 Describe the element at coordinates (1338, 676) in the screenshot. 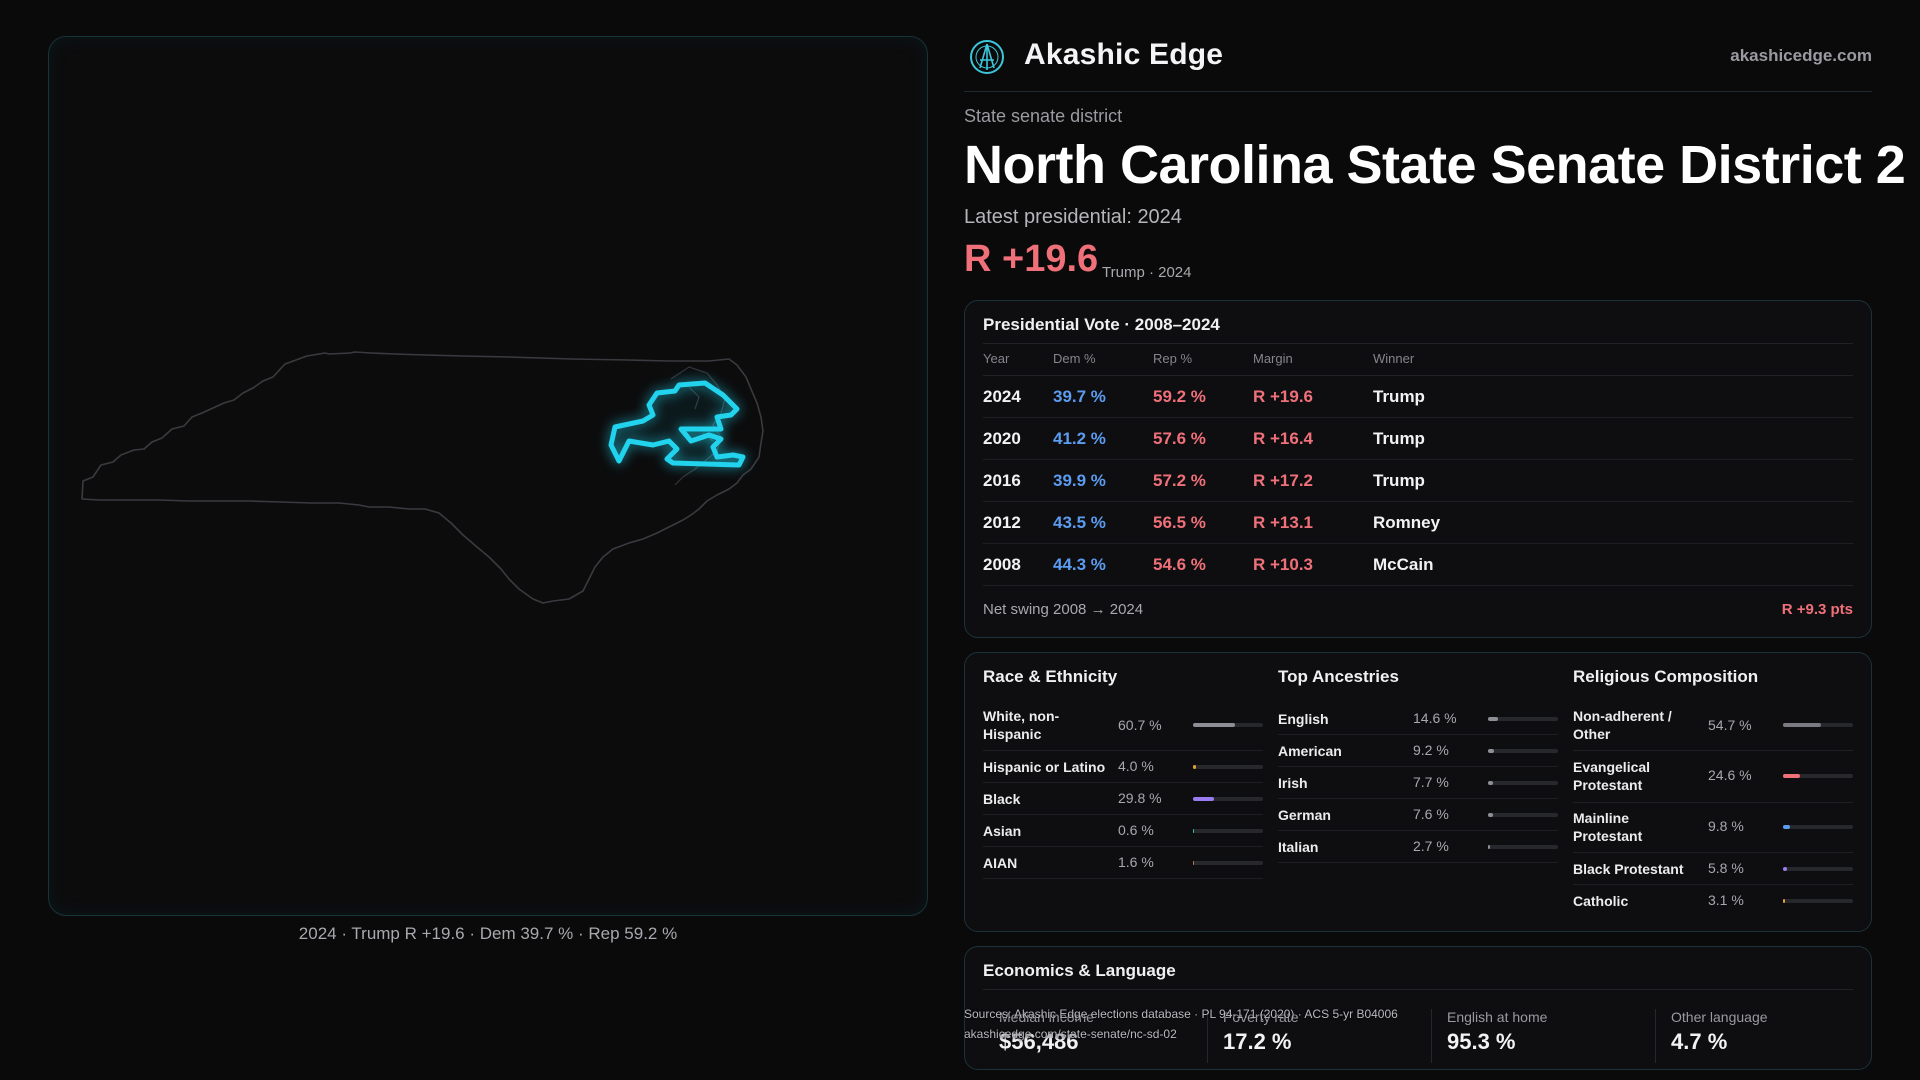

I see `ancestry-title: Top Ancestries` at that location.